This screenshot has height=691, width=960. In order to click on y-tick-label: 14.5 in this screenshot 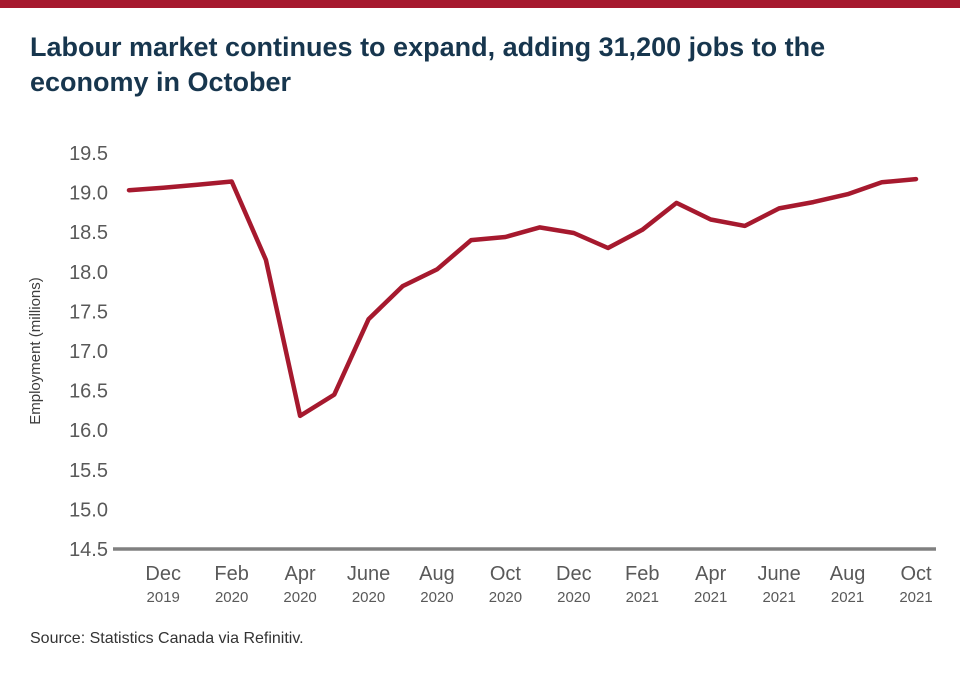, I will do `click(88, 550)`.